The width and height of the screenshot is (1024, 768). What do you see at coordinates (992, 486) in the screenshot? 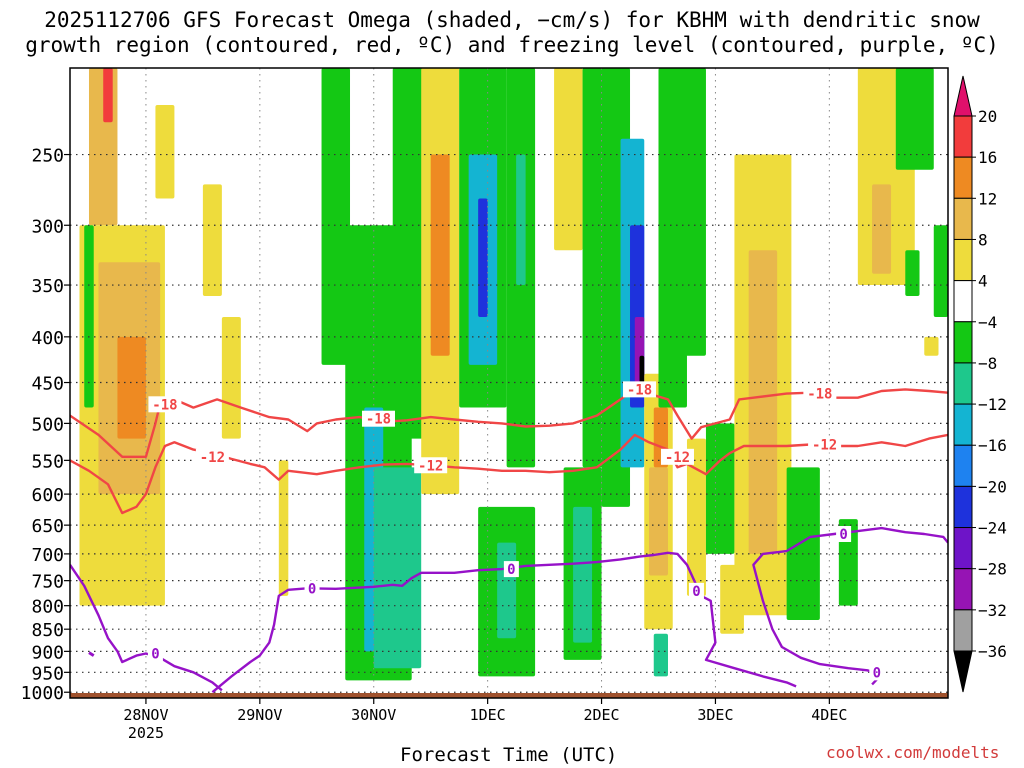
I see `colorbar-label-9: −20` at bounding box center [992, 486].